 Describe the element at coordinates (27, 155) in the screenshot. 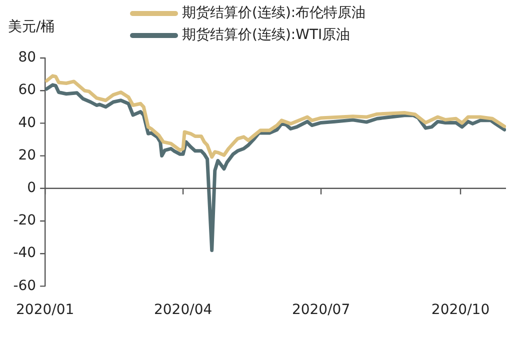

I see `y-tick-label: 20` at that location.